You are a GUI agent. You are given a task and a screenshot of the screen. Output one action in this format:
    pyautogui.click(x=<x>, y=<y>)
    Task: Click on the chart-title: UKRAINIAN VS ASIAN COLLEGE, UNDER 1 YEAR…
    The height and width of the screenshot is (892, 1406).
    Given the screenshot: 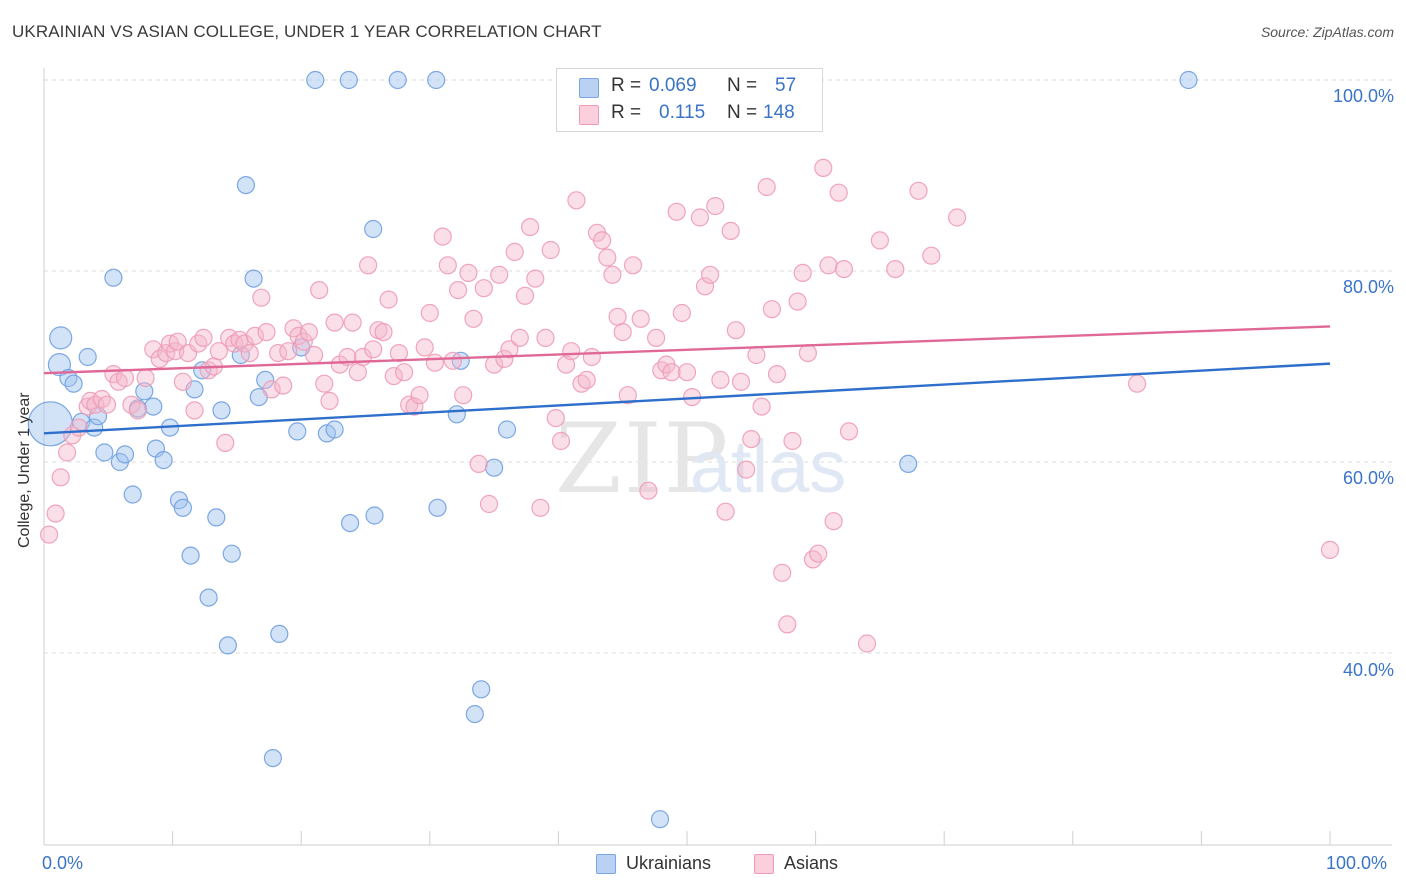 What is the action you would take?
    pyautogui.click(x=307, y=31)
    